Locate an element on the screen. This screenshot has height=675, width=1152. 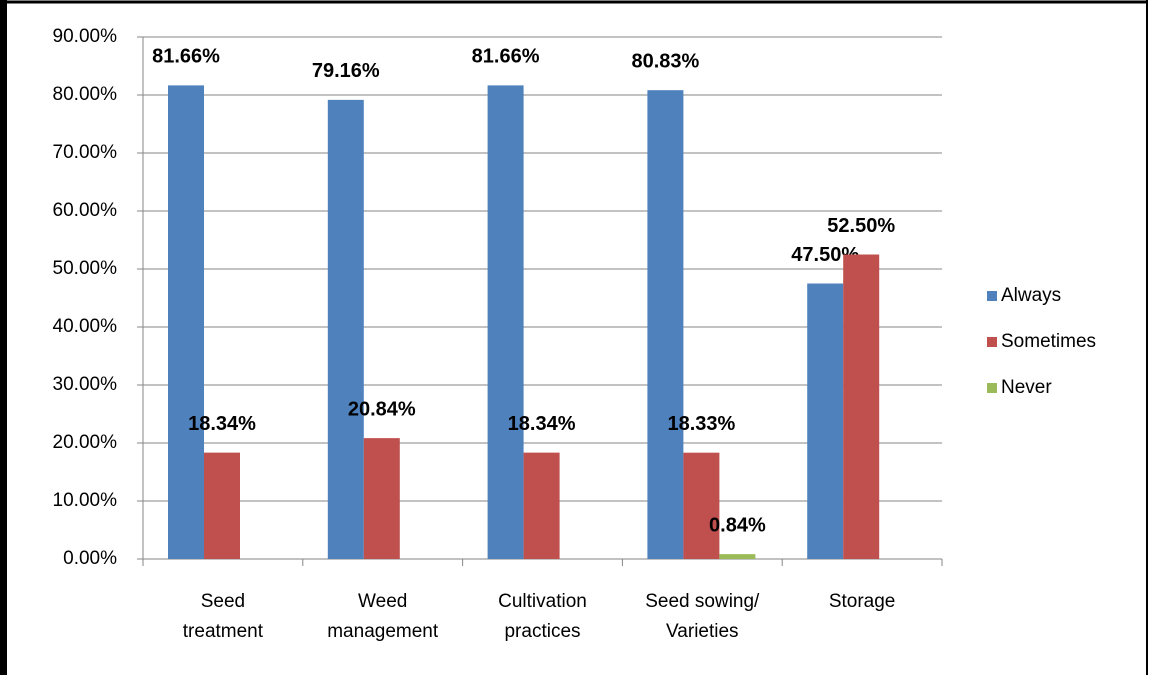
x-tick-label: Varieties is located at coordinates (702, 631).